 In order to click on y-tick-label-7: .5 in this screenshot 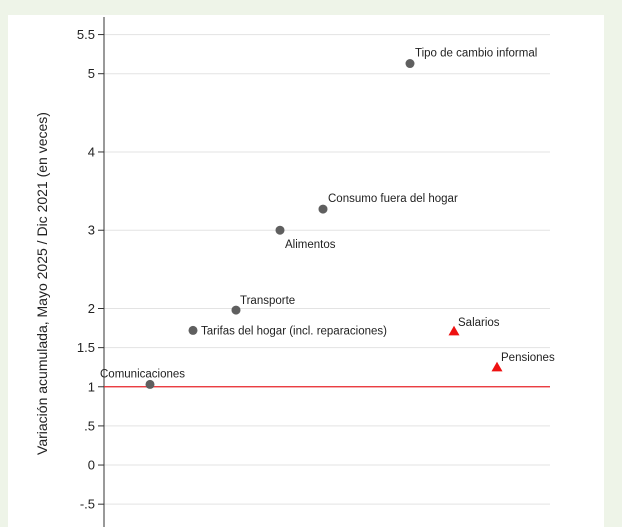, I will do `click(89, 425)`.